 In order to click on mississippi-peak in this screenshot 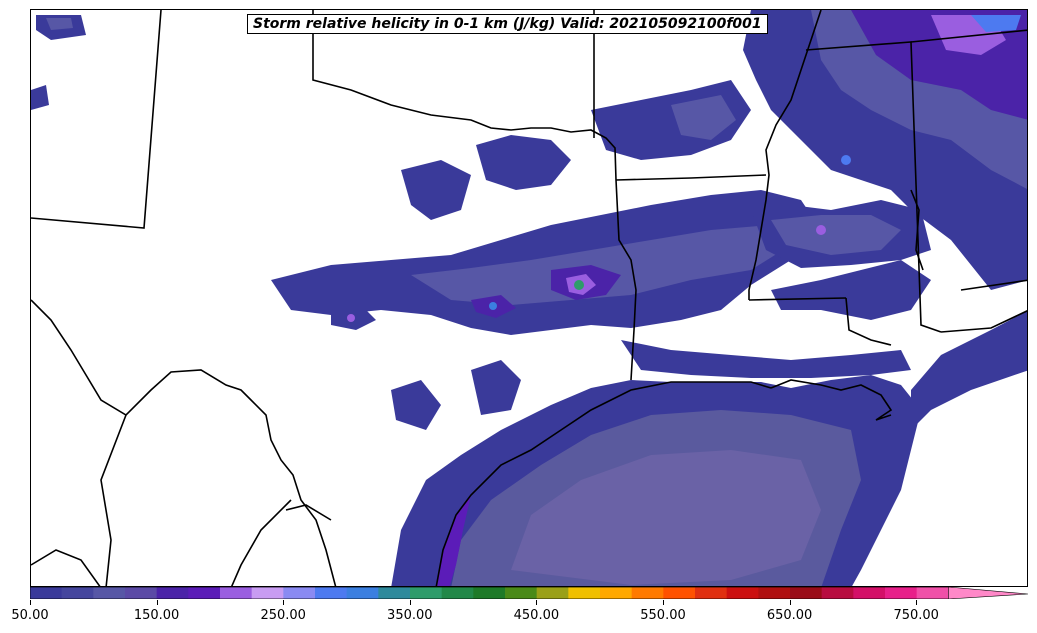, I will do `click(821, 230)`.